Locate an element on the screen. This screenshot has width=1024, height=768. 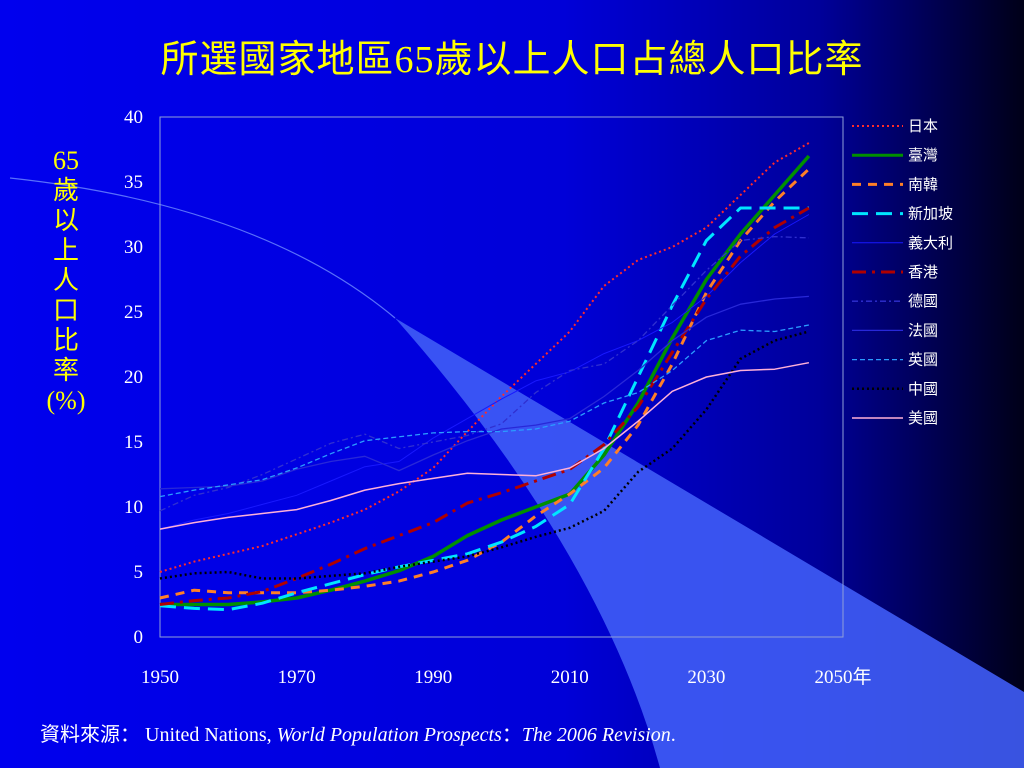
legend-entry: 新加坡 is located at coordinates (930, 214).